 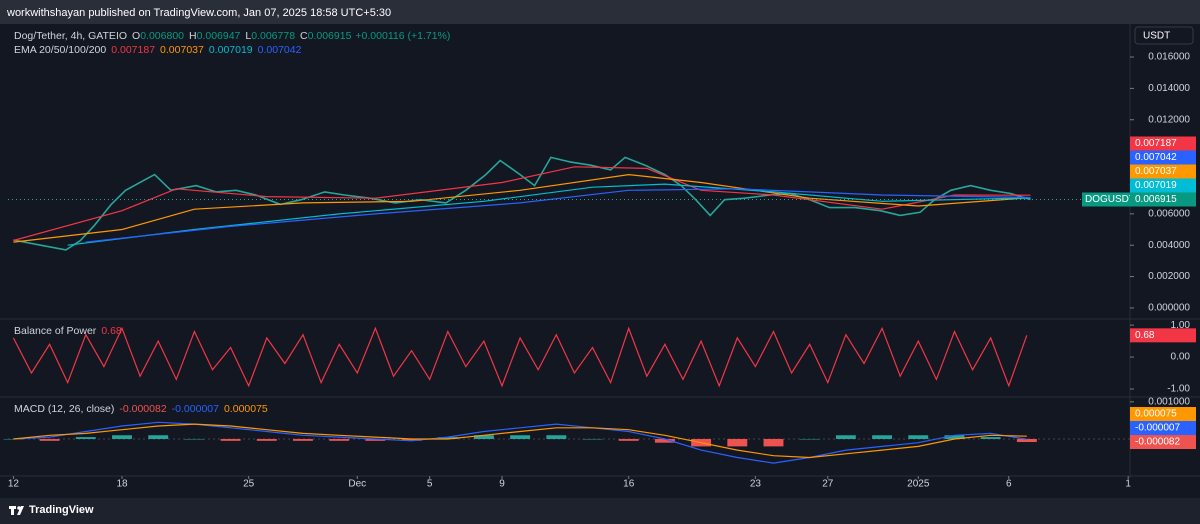 What do you see at coordinates (136, 36) in the screenshot?
I see `ohlc-label: O` at bounding box center [136, 36].